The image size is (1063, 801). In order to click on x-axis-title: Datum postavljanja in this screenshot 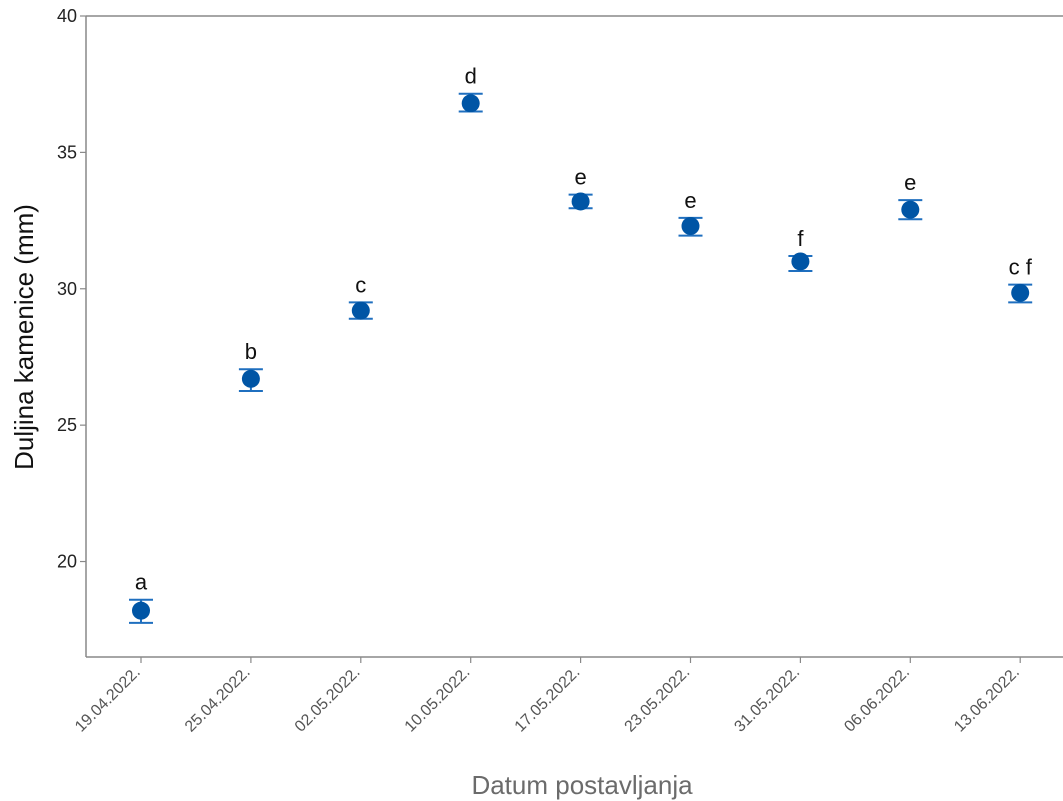, I will do `click(582, 785)`.